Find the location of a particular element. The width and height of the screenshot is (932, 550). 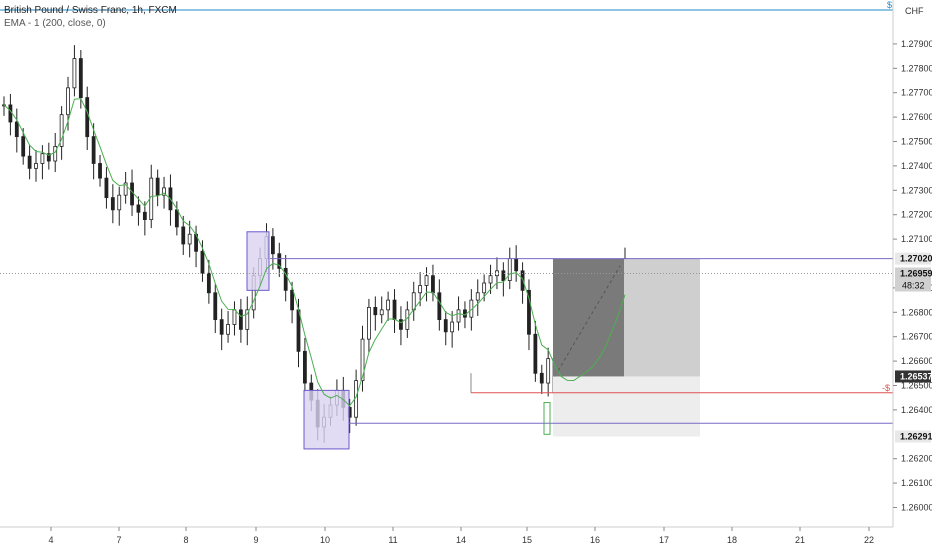

current-price-tag-bg is located at coordinates (913, 279).